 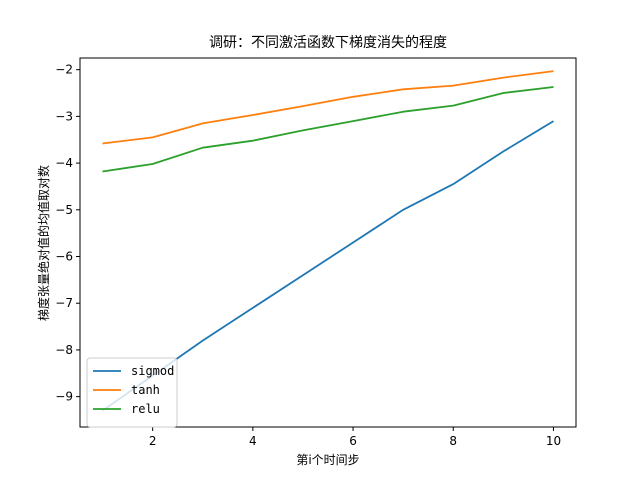 What do you see at coordinates (553, 441) in the screenshot?
I see `x-tick-label: 10` at bounding box center [553, 441].